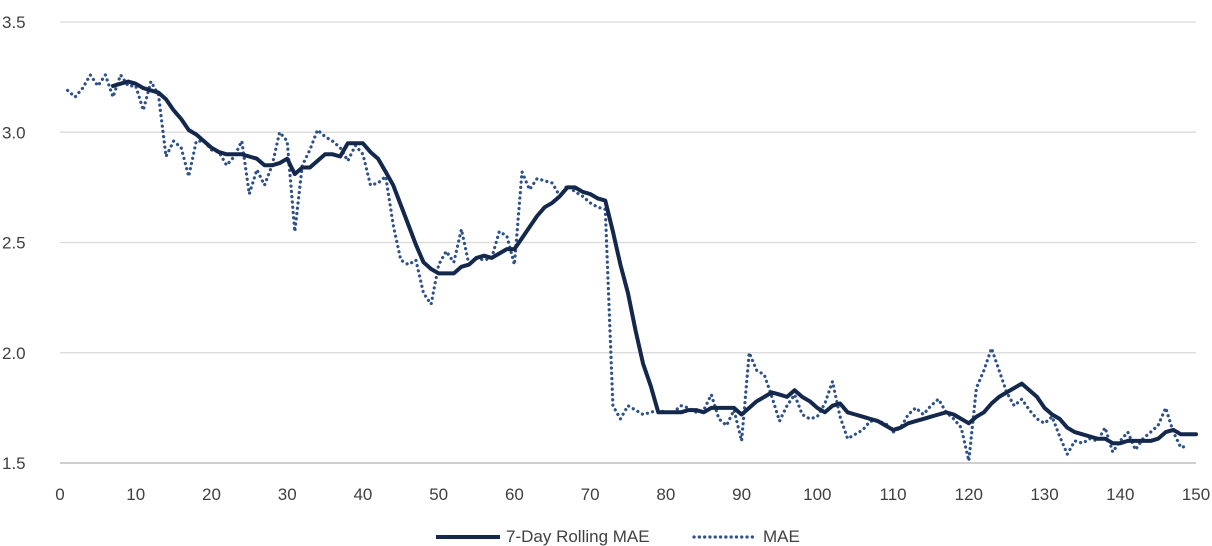  I want to click on y-axis-ticks: 1.5 2.0 2.5 3.0 3.5, so click(14, 243).